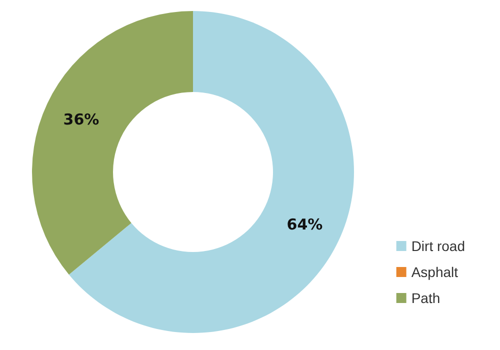  What do you see at coordinates (81, 119) in the screenshot?
I see `data-label: 36%` at bounding box center [81, 119].